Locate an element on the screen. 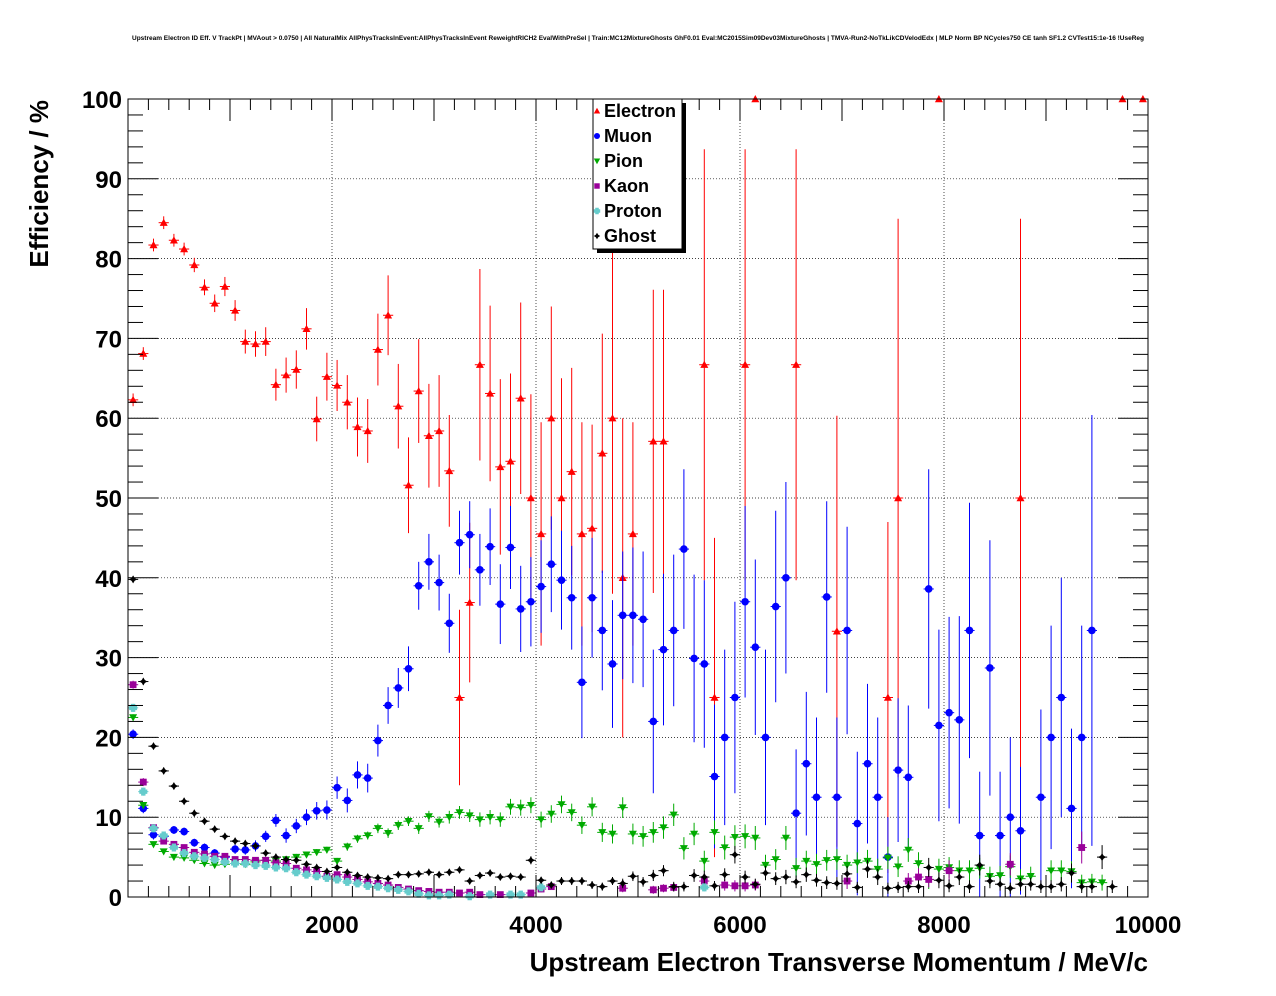 The height and width of the screenshot is (996, 1276). legend-label-electron: Electron is located at coordinates (640, 111).